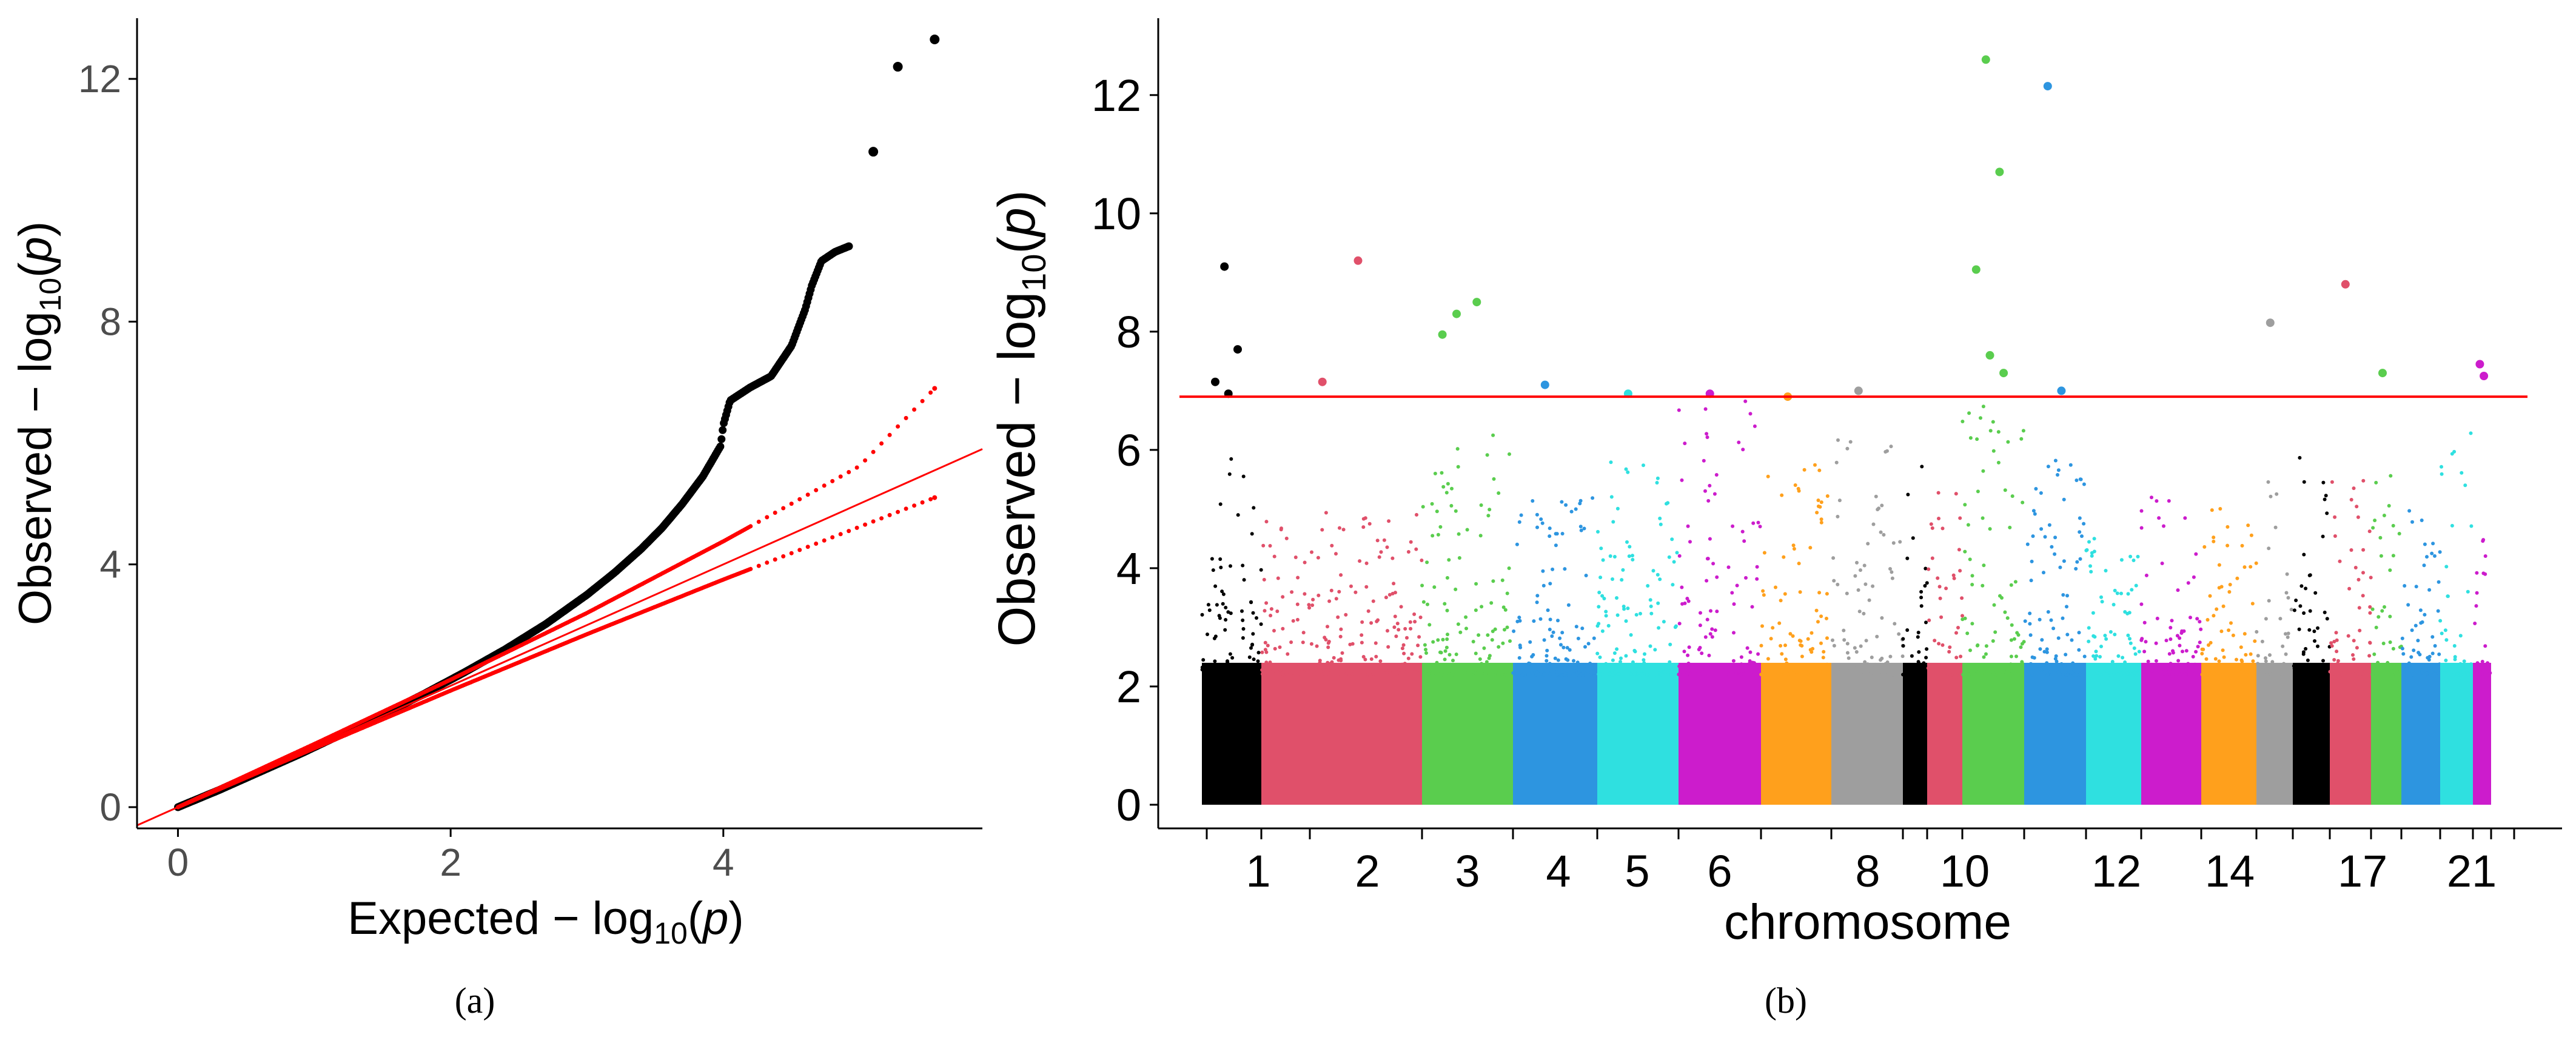 This screenshot has width=2576, height=1037. Describe the element at coordinates (671, 933) in the screenshot. I see `qq-xlabel-sub: 10` at that location.